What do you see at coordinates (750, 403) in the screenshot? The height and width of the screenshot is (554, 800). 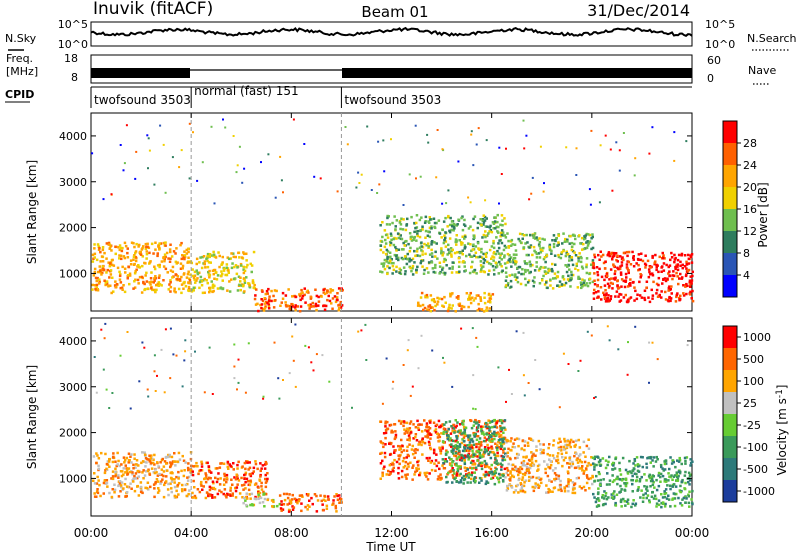 I see `colorbar-tick-label: 25` at bounding box center [750, 403].